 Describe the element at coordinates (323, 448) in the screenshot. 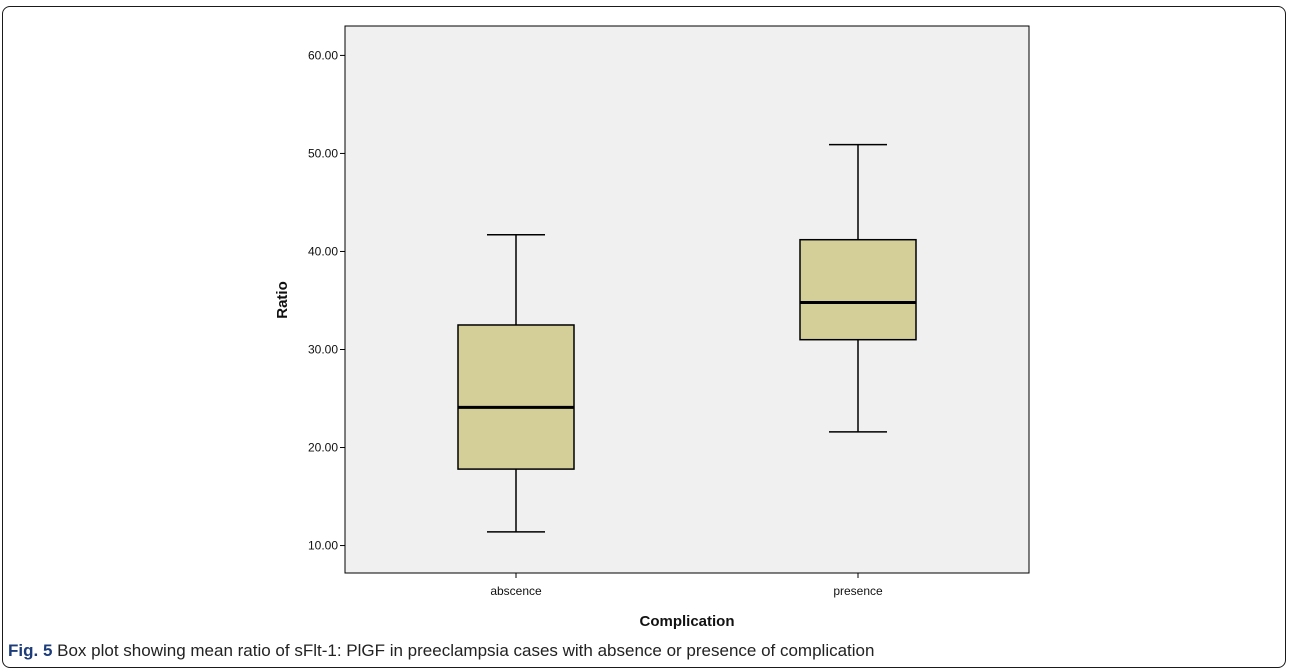

I see `y-tick-label: 20.00` at that location.